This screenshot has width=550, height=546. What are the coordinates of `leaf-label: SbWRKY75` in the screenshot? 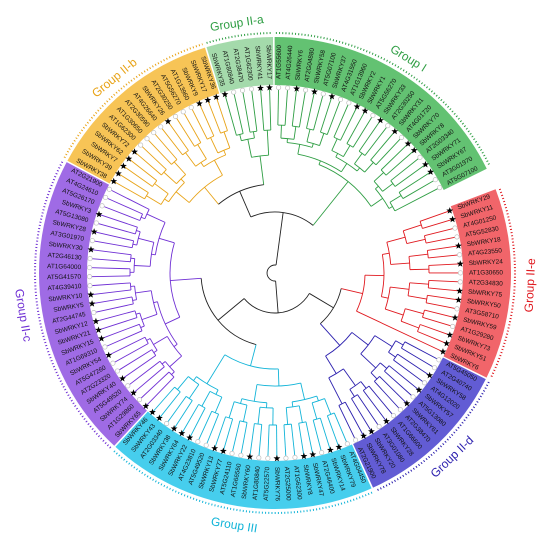 It's located at (485, 293).